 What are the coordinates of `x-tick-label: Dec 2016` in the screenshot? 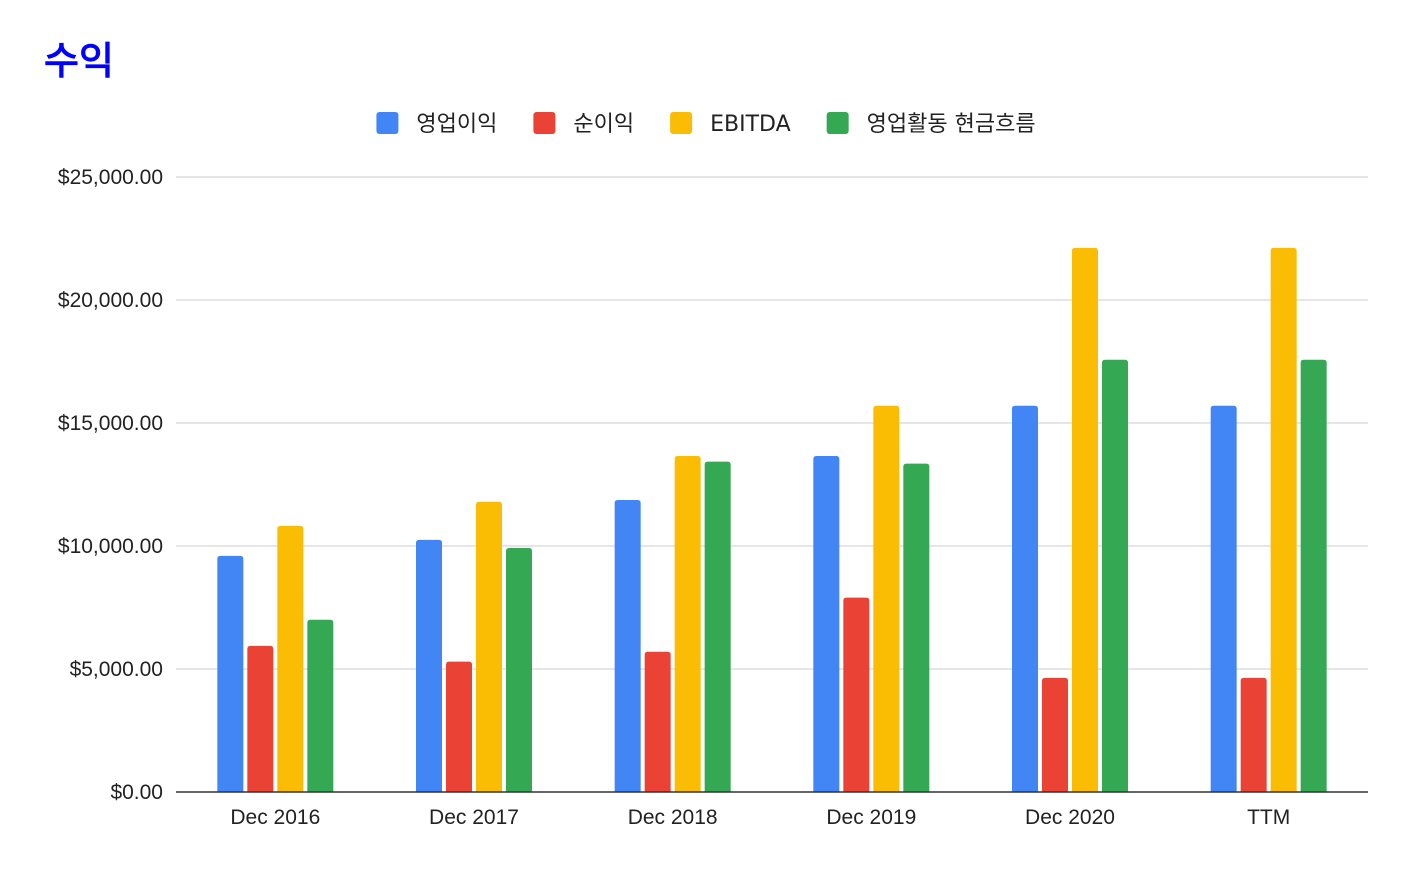 It's located at (275, 817).